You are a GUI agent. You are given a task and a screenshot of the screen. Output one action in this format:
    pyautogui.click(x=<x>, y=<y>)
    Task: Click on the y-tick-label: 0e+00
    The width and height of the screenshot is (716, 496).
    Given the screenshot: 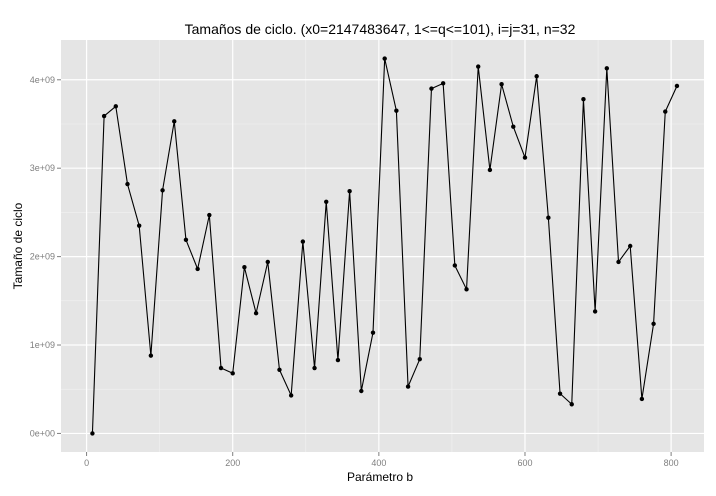 What is the action you would take?
    pyautogui.click(x=42, y=433)
    